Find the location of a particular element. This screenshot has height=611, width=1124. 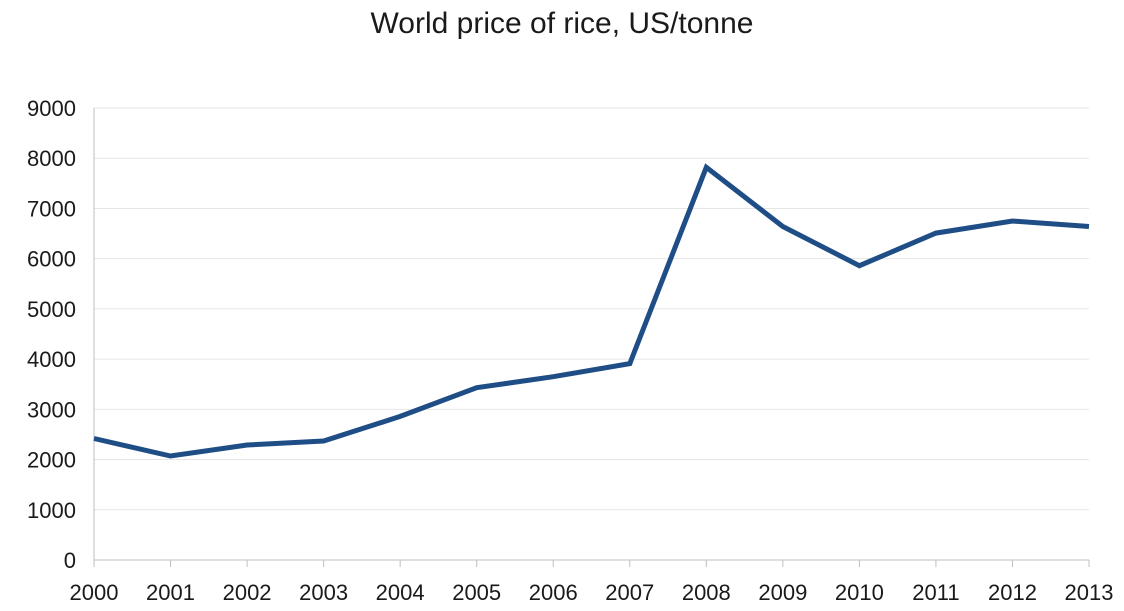

y-tick-labels: 0 1000 2000 3000 4000 5000 6000 7000 8000 9000 is located at coordinates (51, 334).